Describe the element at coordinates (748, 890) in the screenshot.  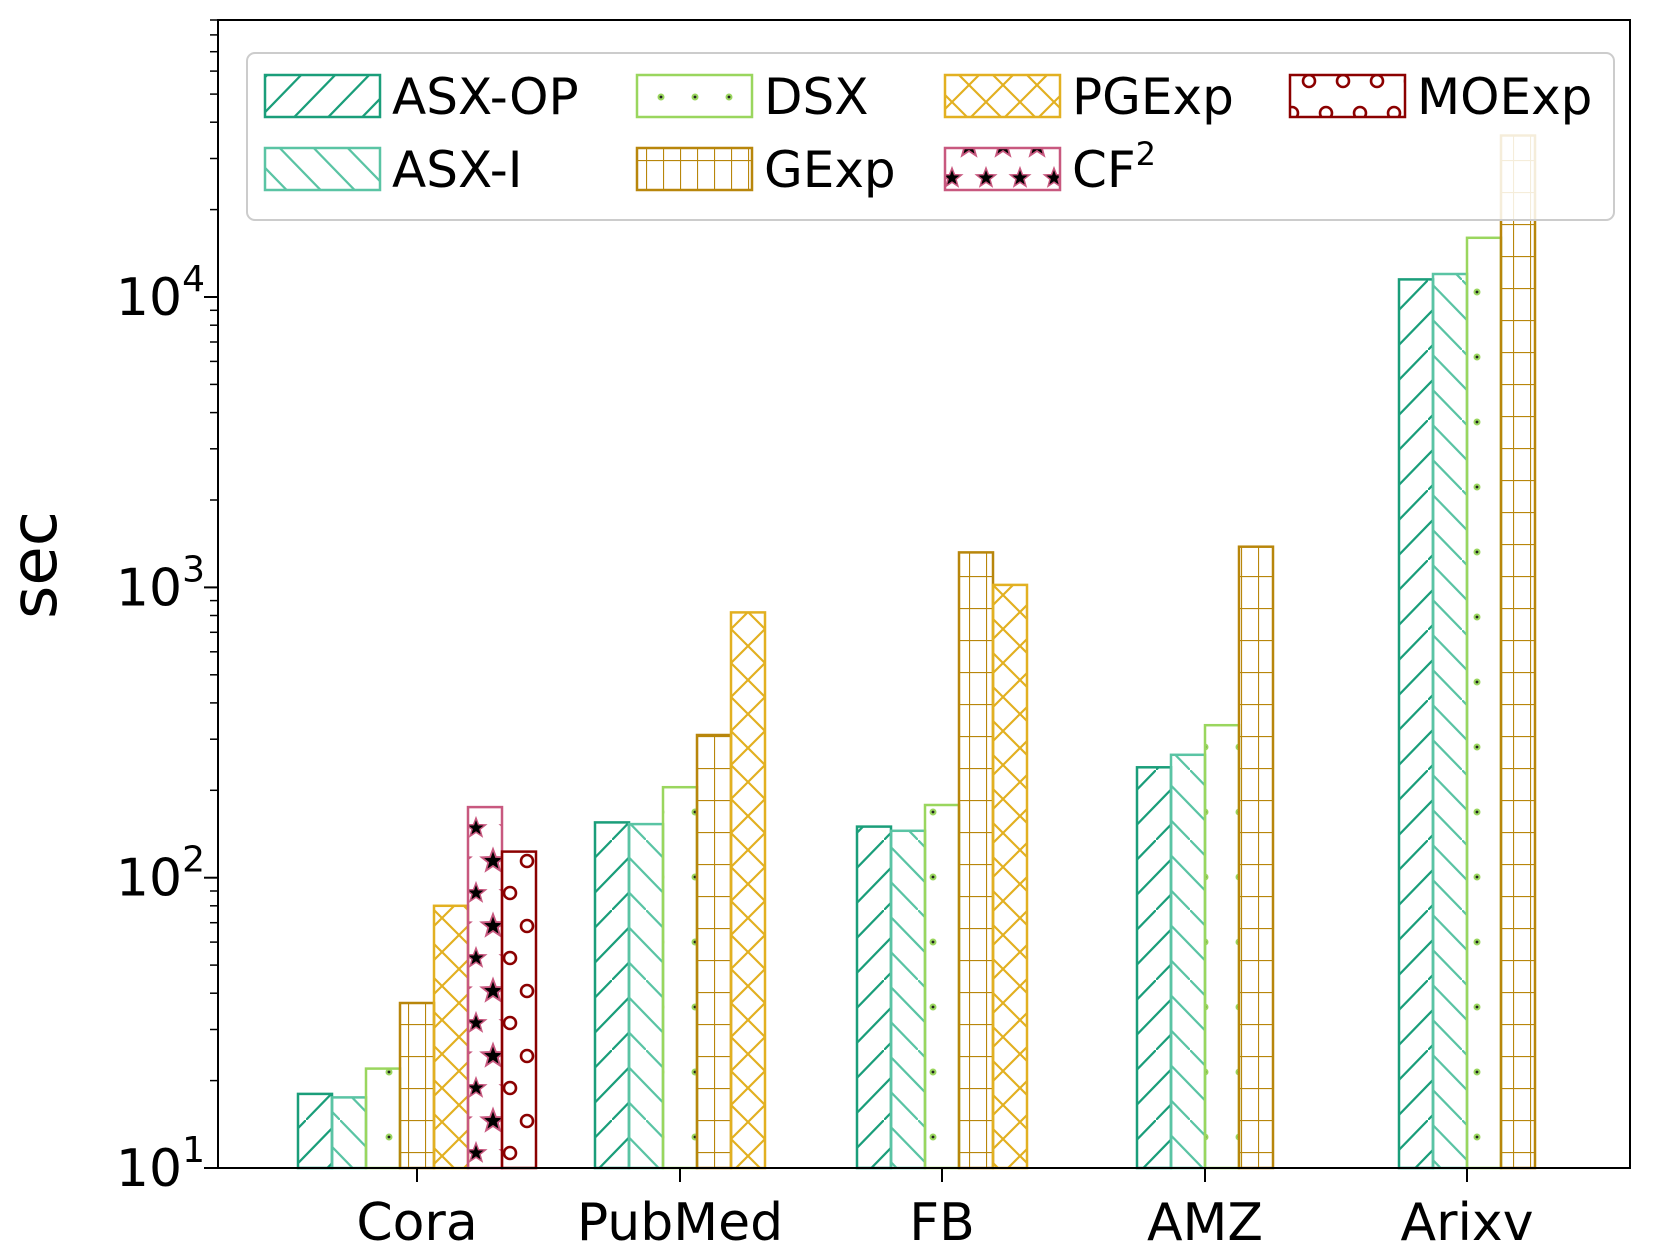
I see `bar-pgexp-pubmed` at that location.